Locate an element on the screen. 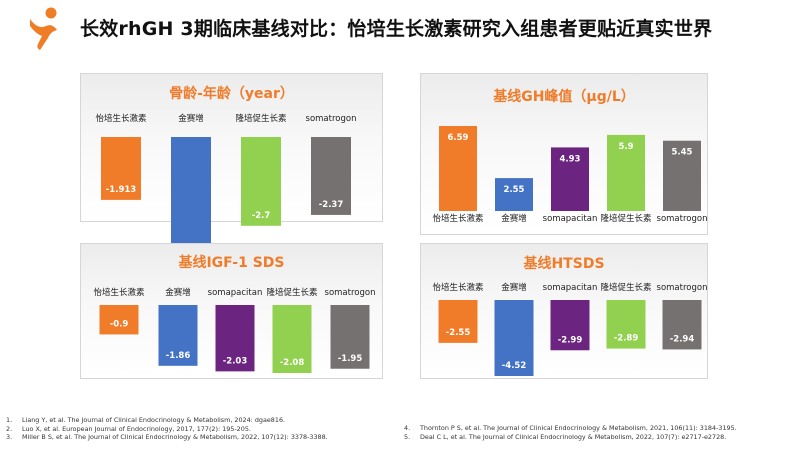  data-label: -2.89 is located at coordinates (626, 339).